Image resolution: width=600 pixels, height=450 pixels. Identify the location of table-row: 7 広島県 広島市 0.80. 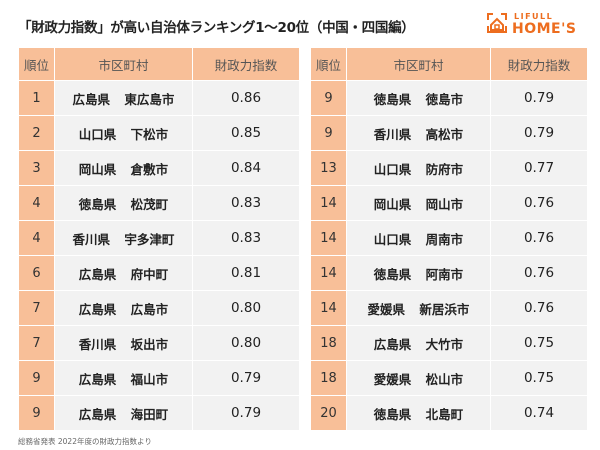
(159, 308).